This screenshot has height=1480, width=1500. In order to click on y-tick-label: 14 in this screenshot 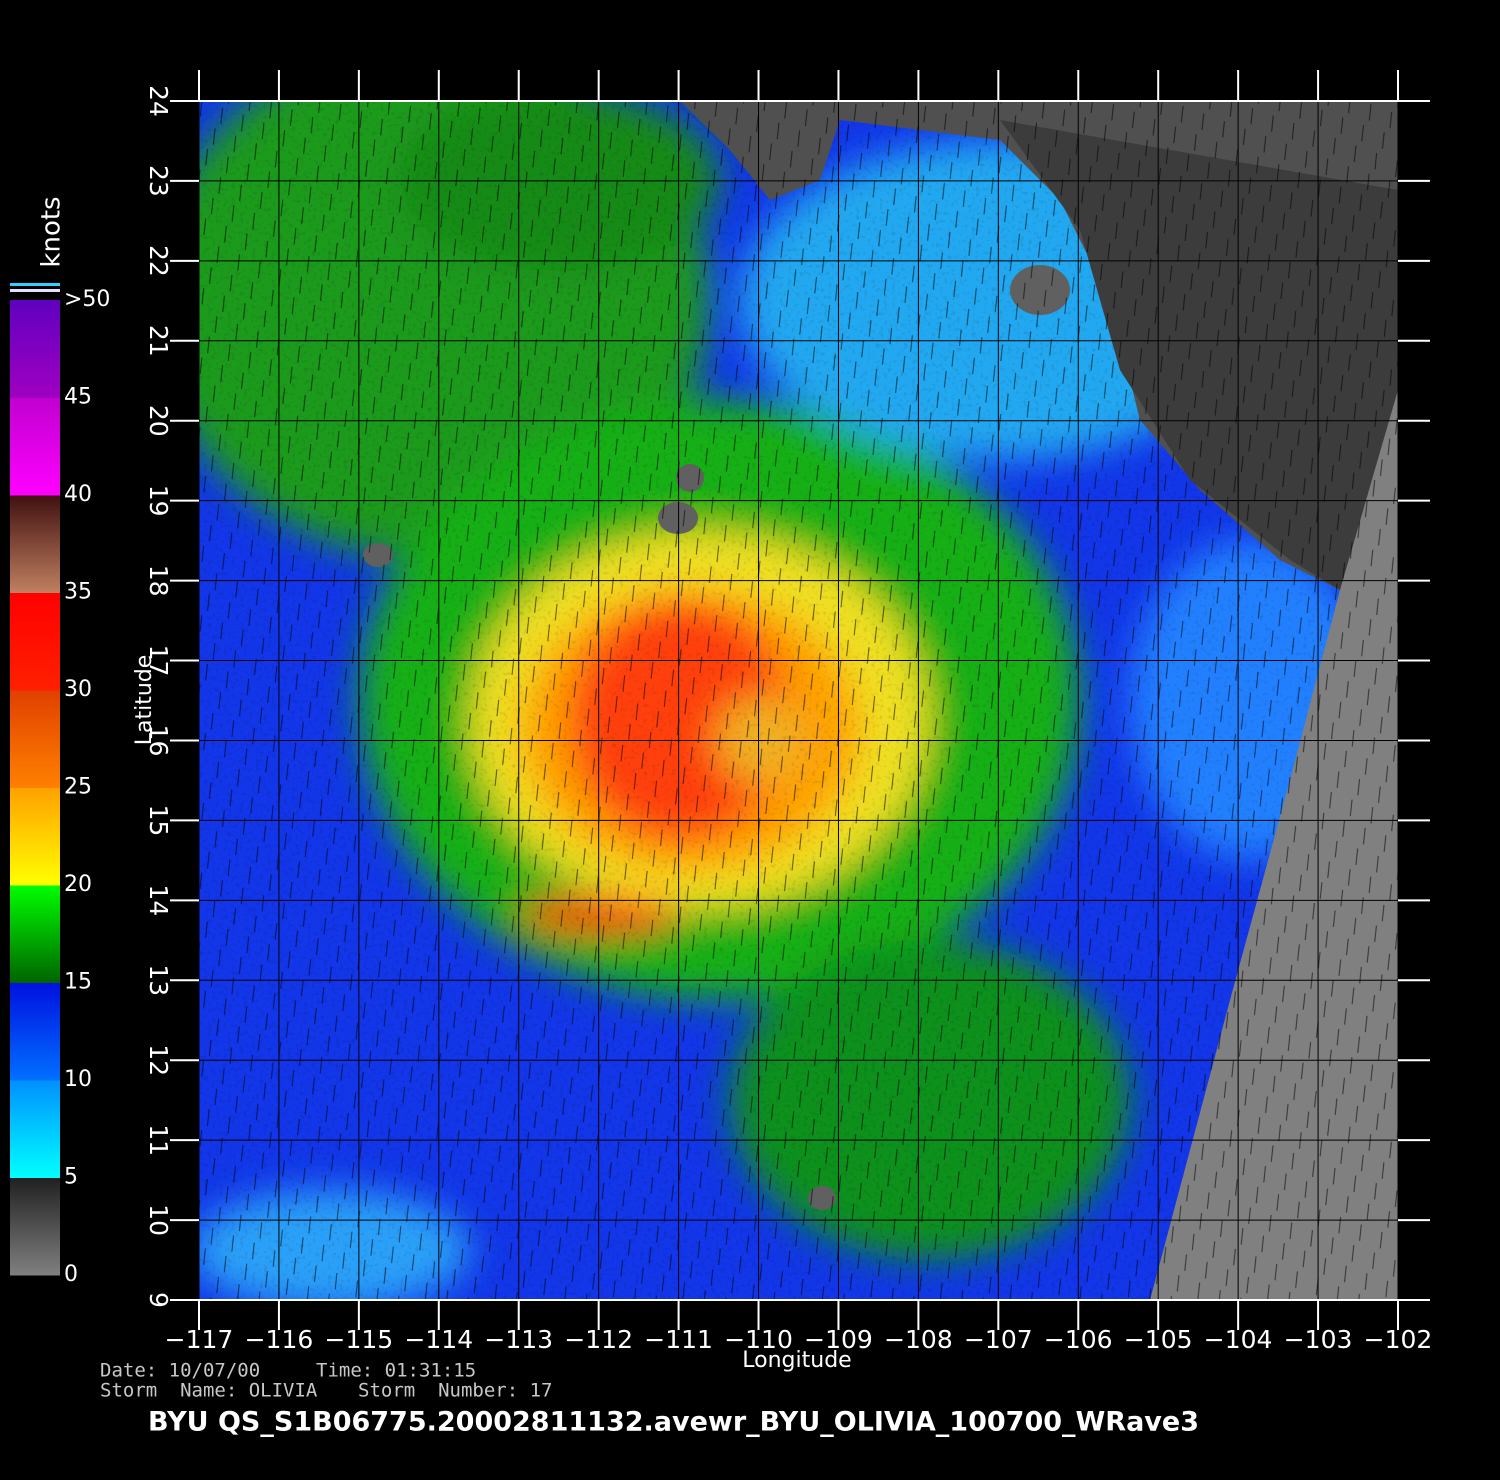, I will do `click(158, 900)`.